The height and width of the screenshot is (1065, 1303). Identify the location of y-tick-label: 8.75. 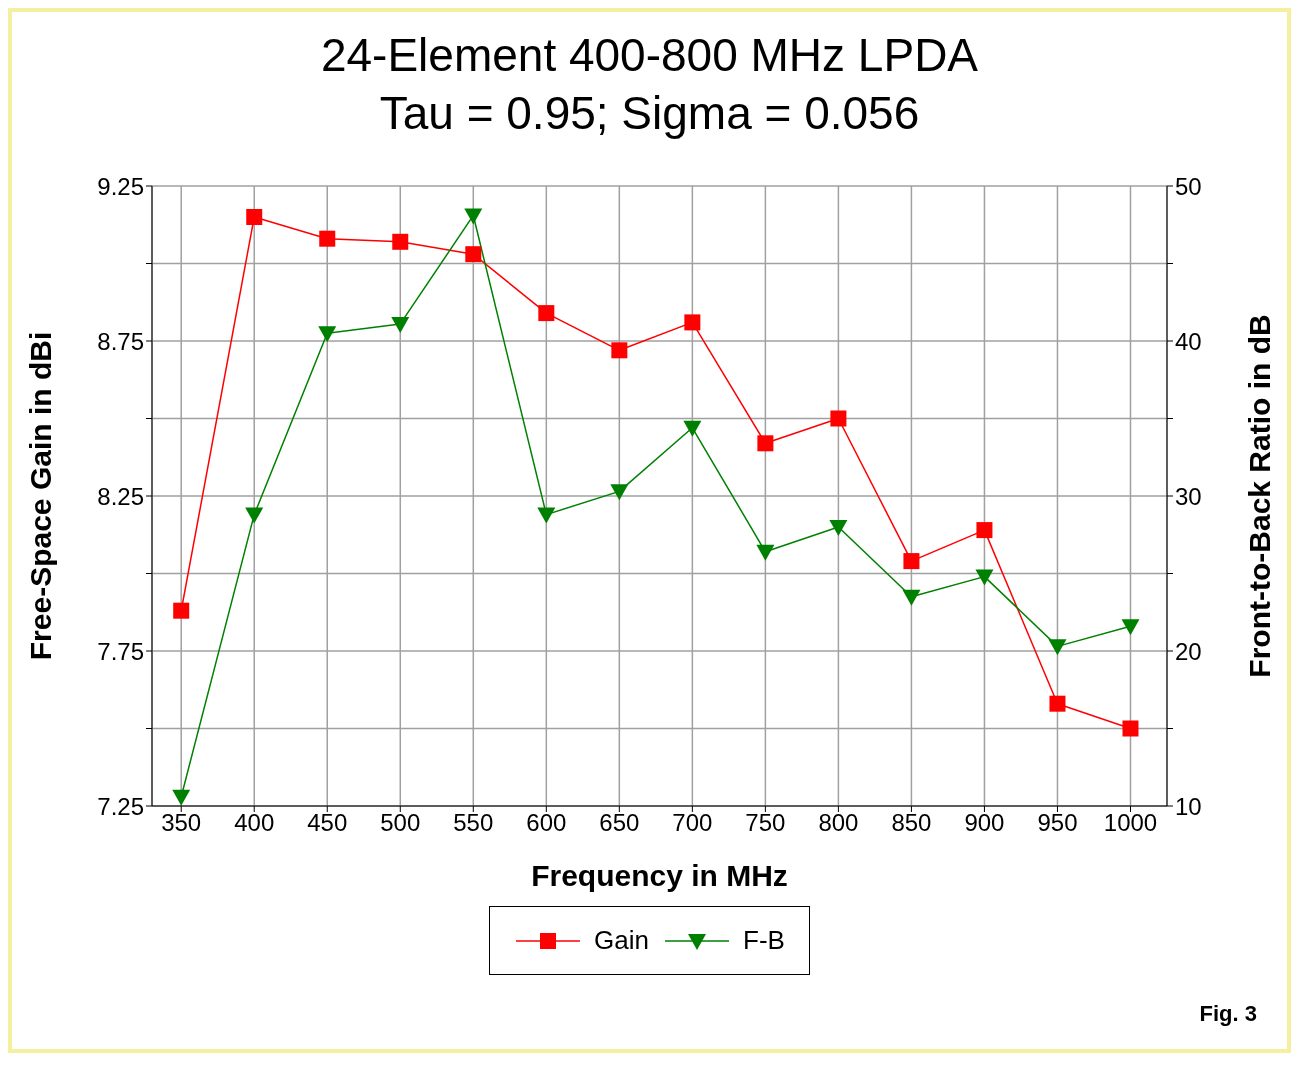
(120, 341).